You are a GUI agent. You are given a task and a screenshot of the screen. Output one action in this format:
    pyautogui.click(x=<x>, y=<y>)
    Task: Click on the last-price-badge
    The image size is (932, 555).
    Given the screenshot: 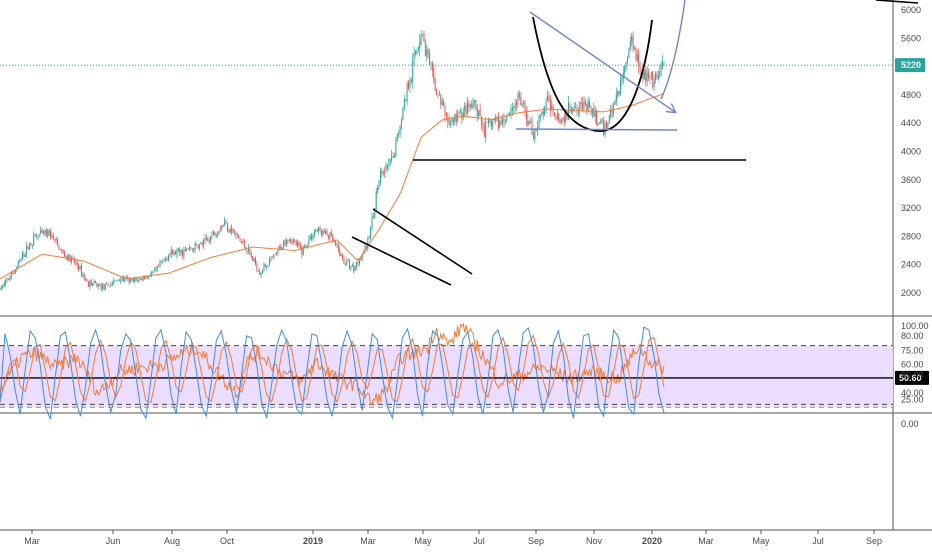 What is the action you would take?
    pyautogui.click(x=910, y=65)
    